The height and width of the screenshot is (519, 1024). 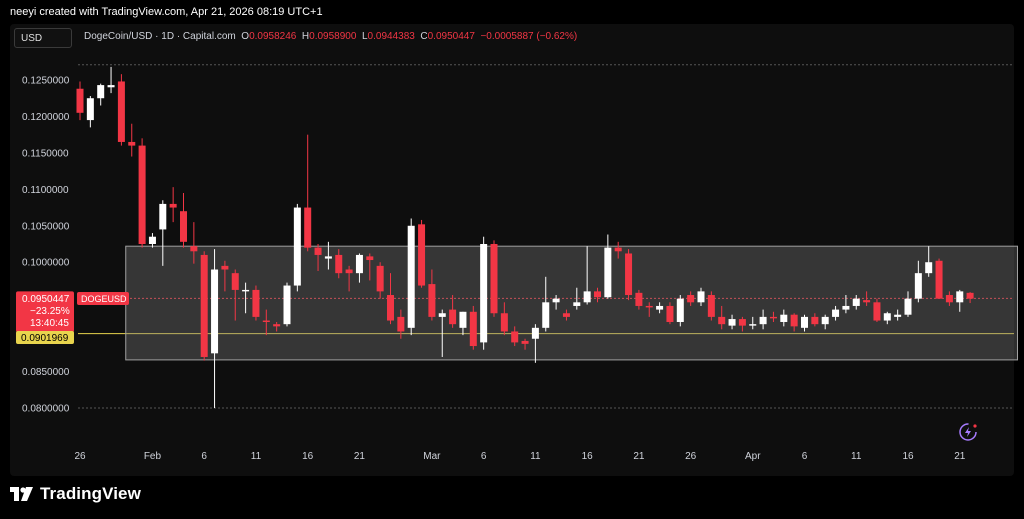 What do you see at coordinates (160, 36) in the screenshot?
I see `symbol-label: DogeCoin/USD · 1D · Capital.com` at bounding box center [160, 36].